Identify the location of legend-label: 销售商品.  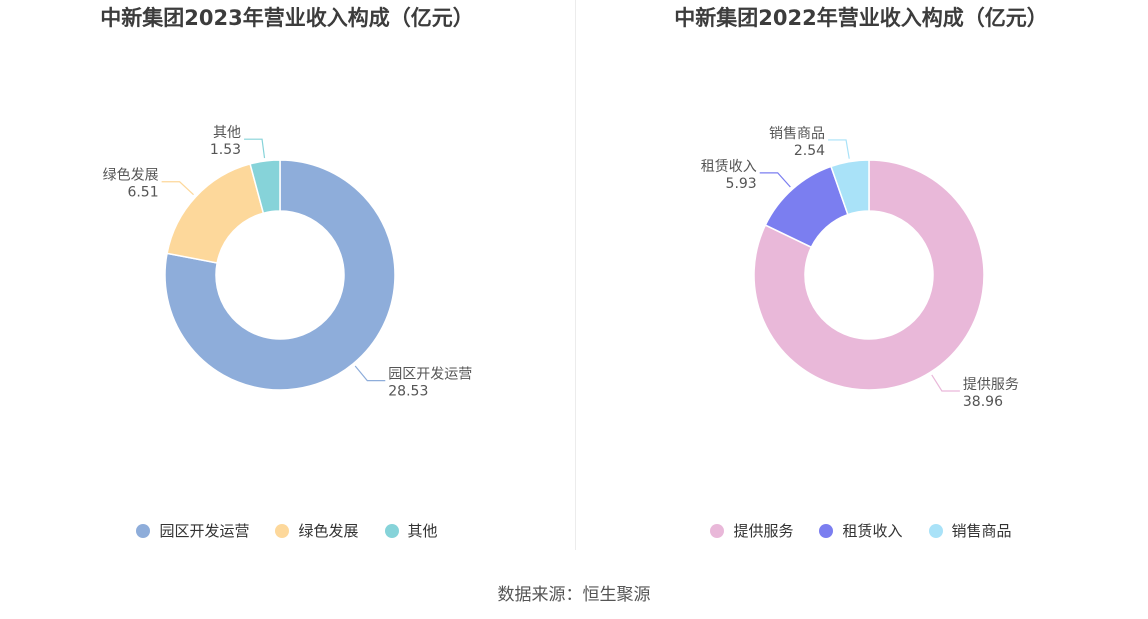
(981, 531).